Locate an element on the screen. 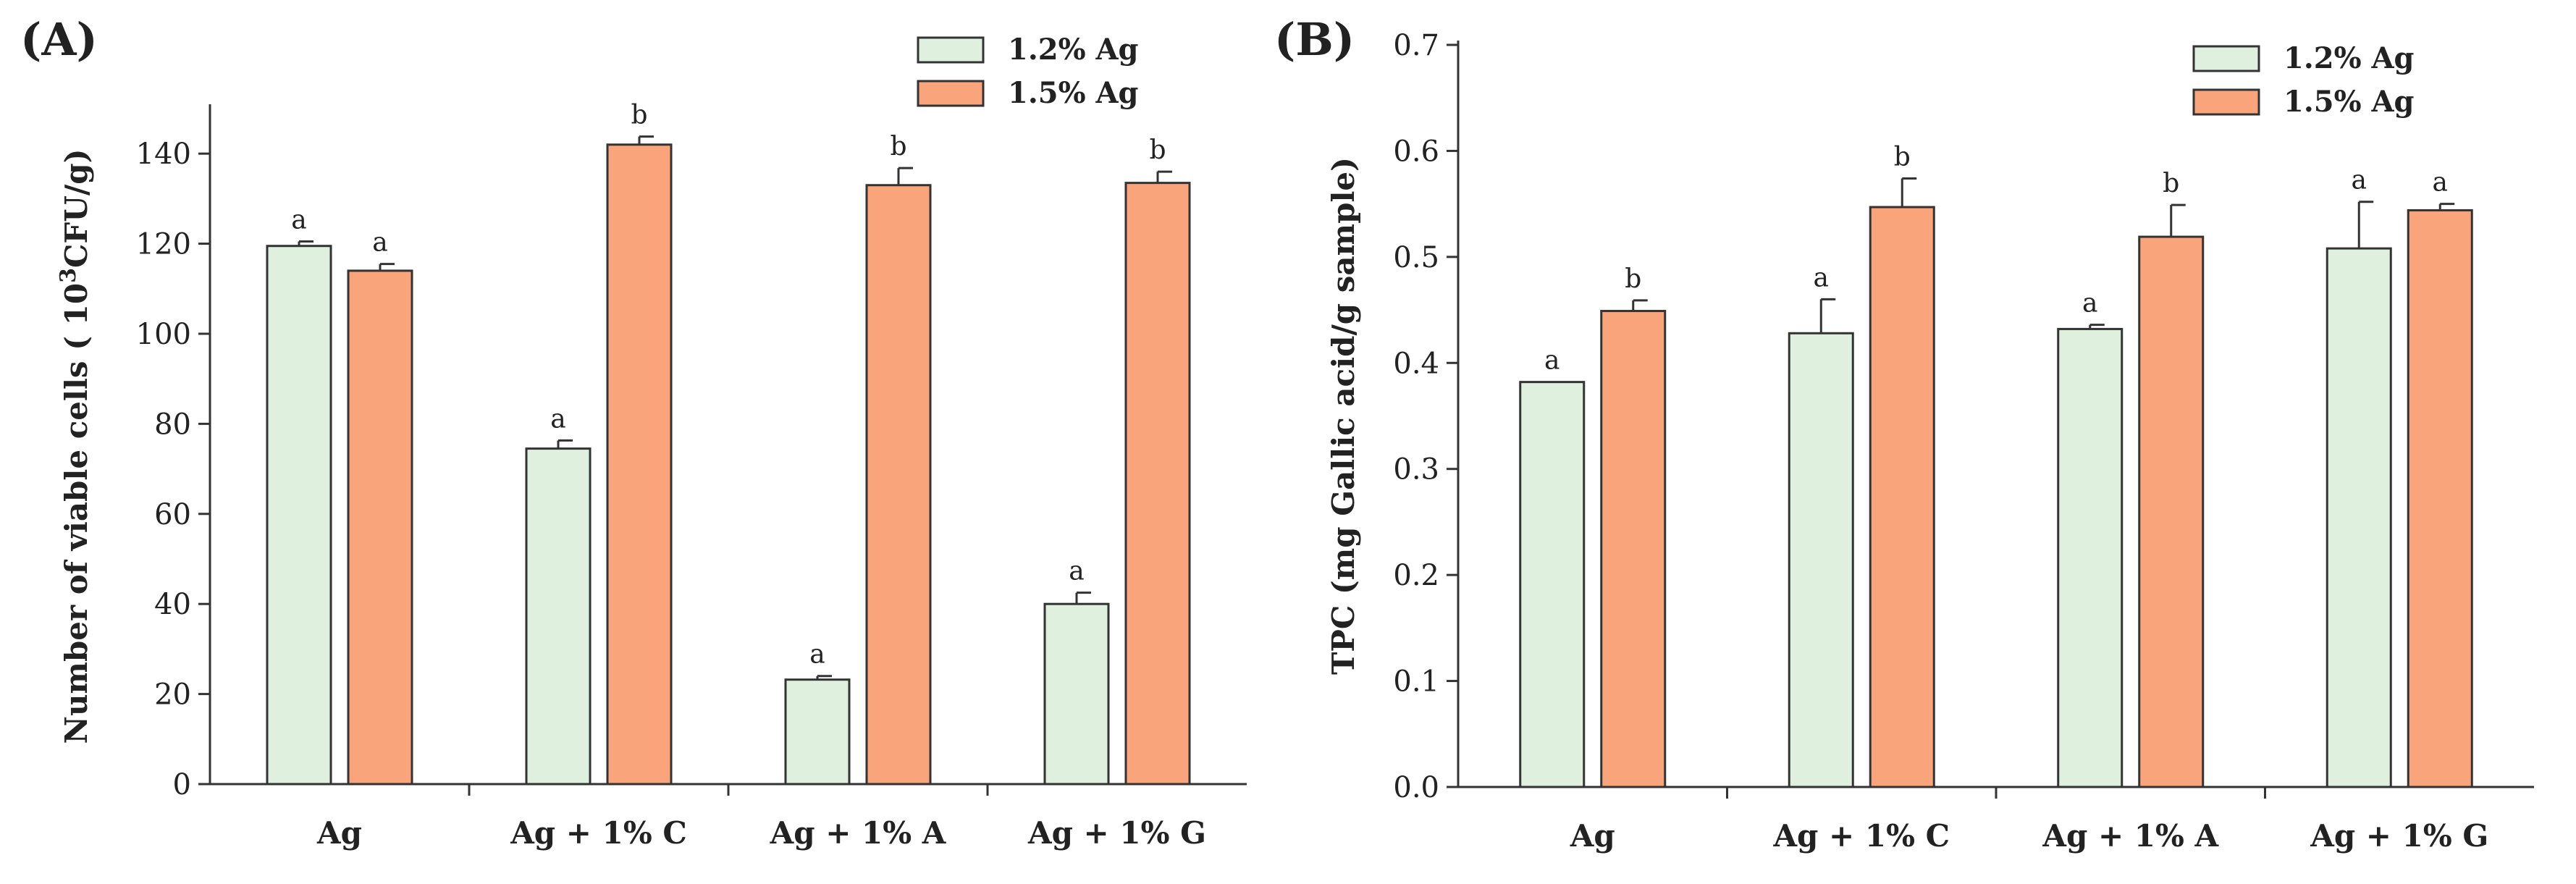 The width and height of the screenshot is (2576, 884). chart-b-category-label: Ag + 1% G is located at coordinates (2399, 836).